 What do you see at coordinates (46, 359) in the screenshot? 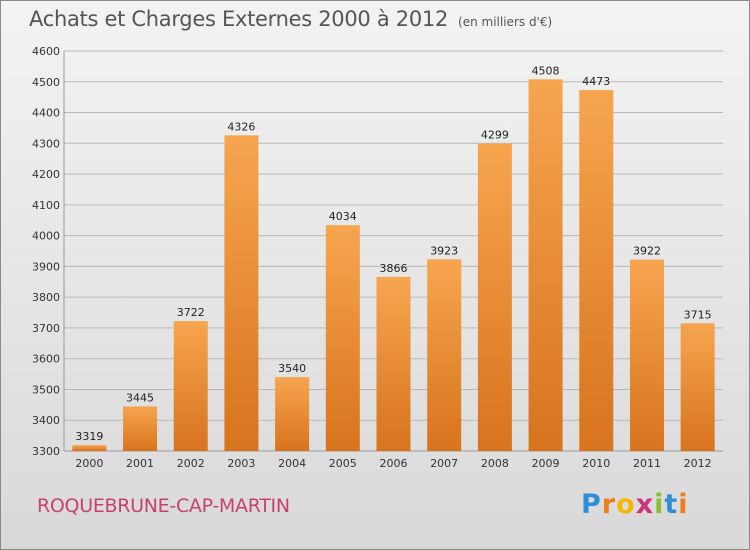
I see `y-tick-label: 3600` at bounding box center [46, 359].